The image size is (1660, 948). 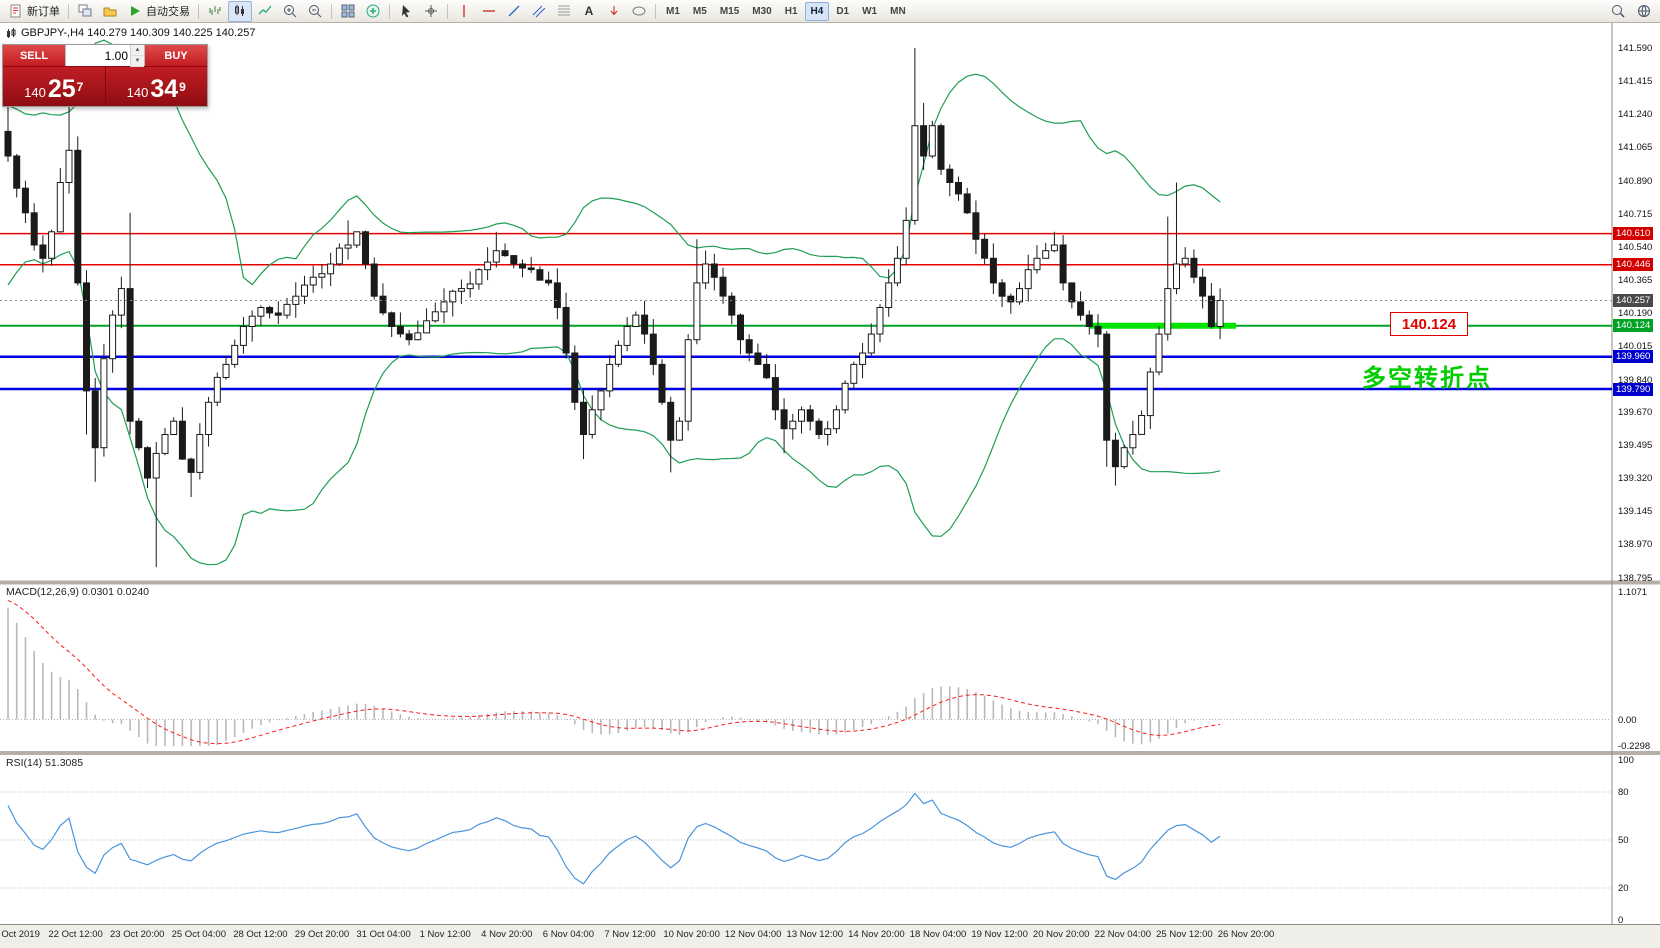 What do you see at coordinates (1635, 114) in the screenshot?
I see `price-axis-label: 141.240` at bounding box center [1635, 114].